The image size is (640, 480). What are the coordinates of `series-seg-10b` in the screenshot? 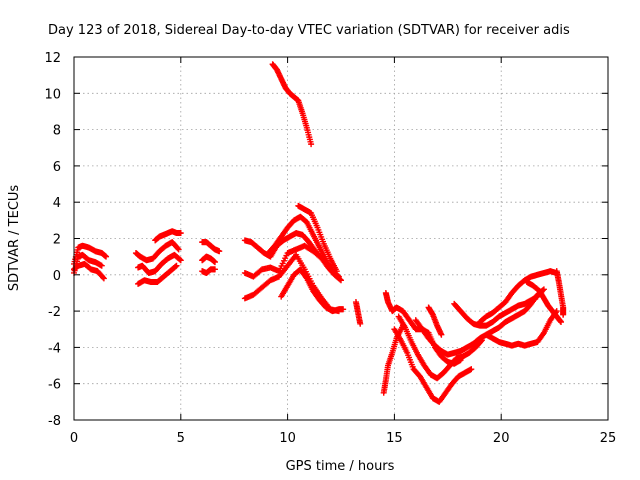 It's located at (317, 238).